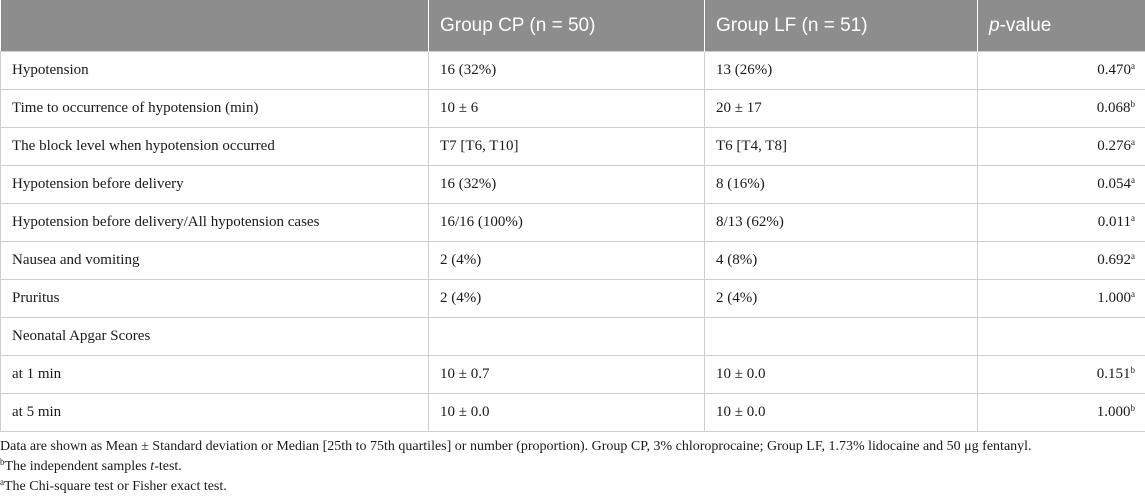 Image resolution: width=1145 pixels, height=498 pixels. Describe the element at coordinates (841, 298) in the screenshot. I see `cell-group-lf: 2 (4%)` at that location.